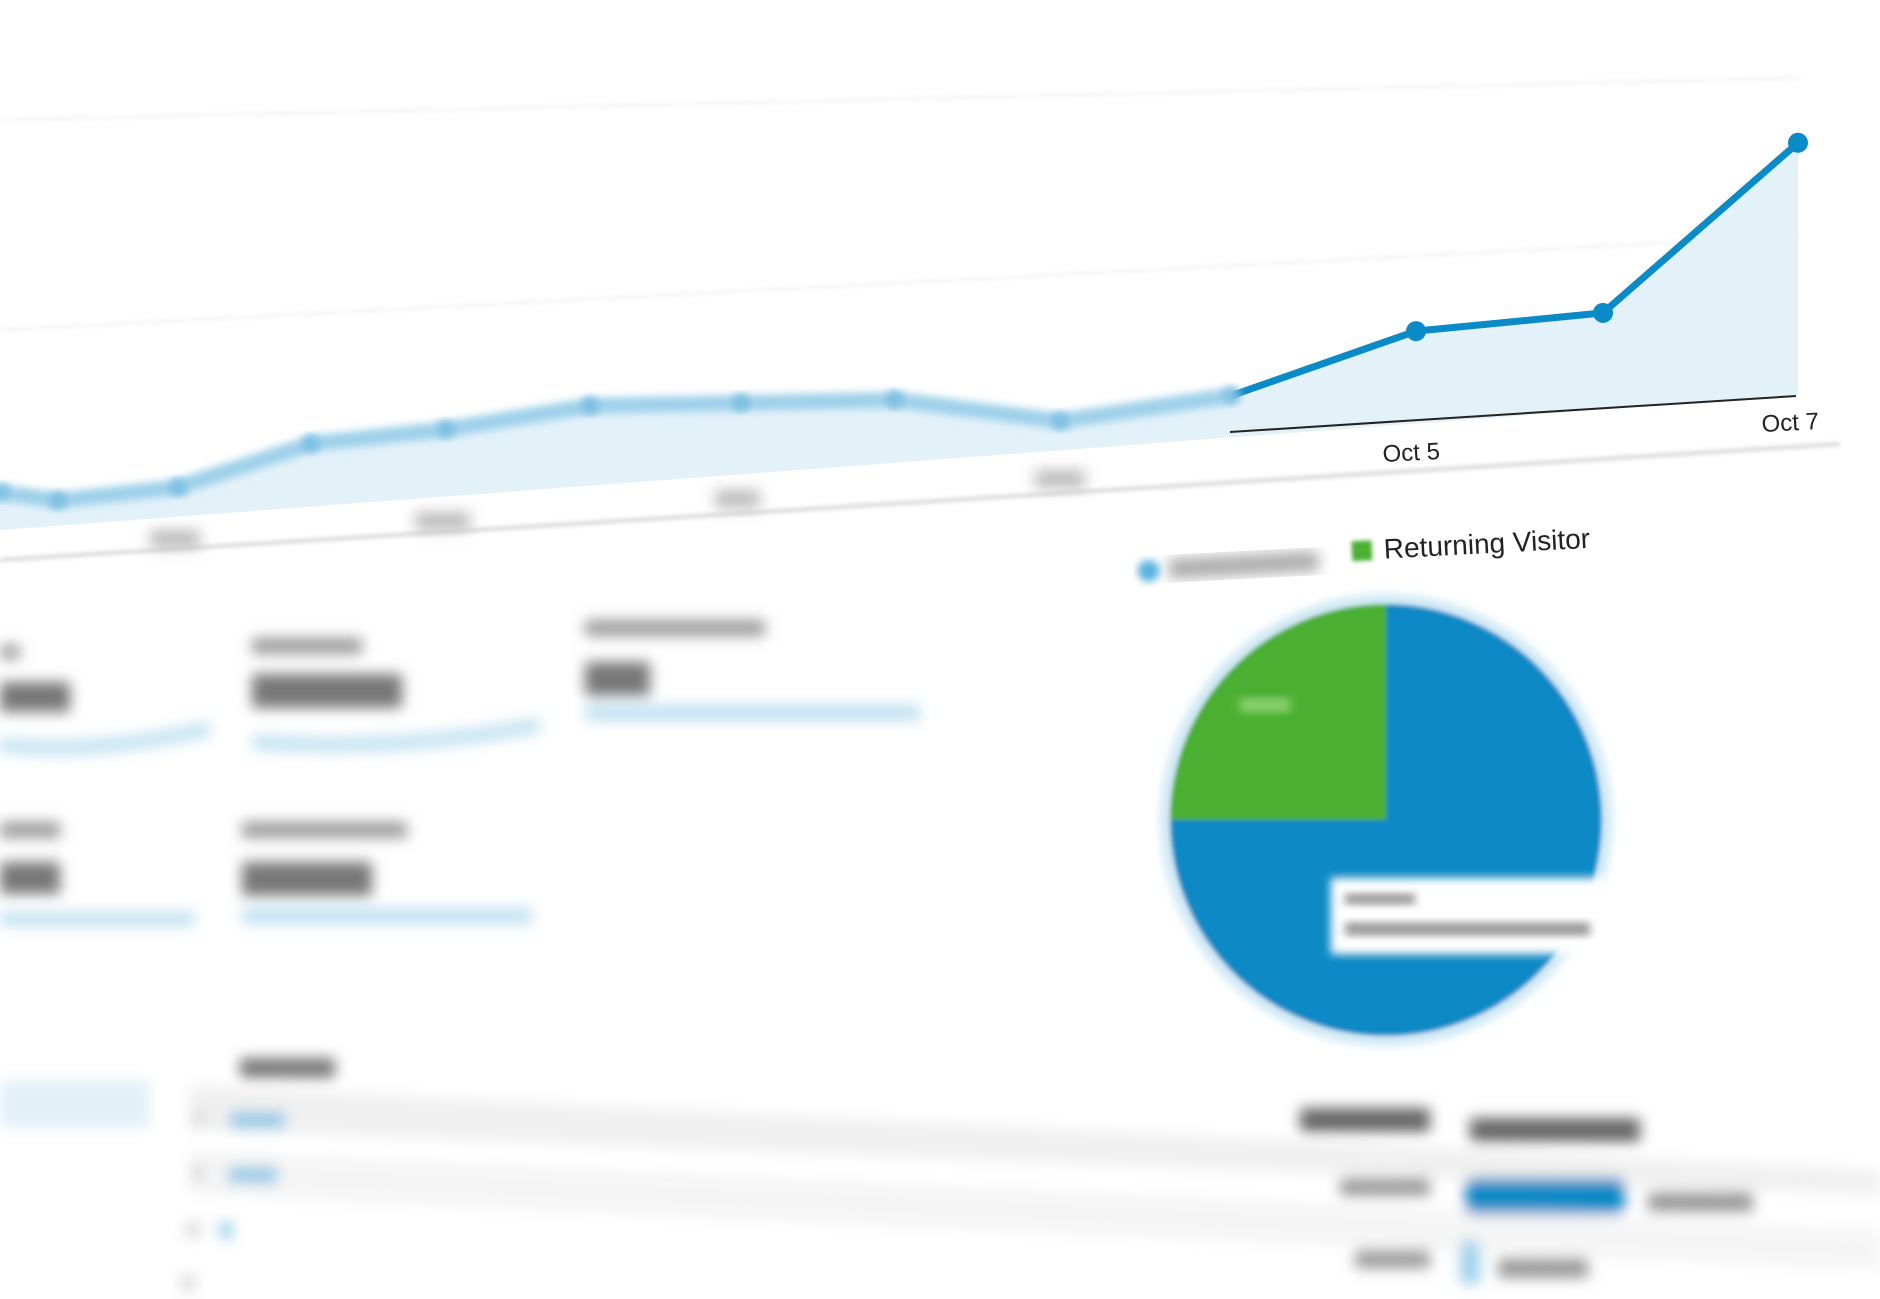 The image size is (1880, 1299). What do you see at coordinates (1411, 453) in the screenshot?
I see `x-tick-label: Oct 5` at bounding box center [1411, 453].